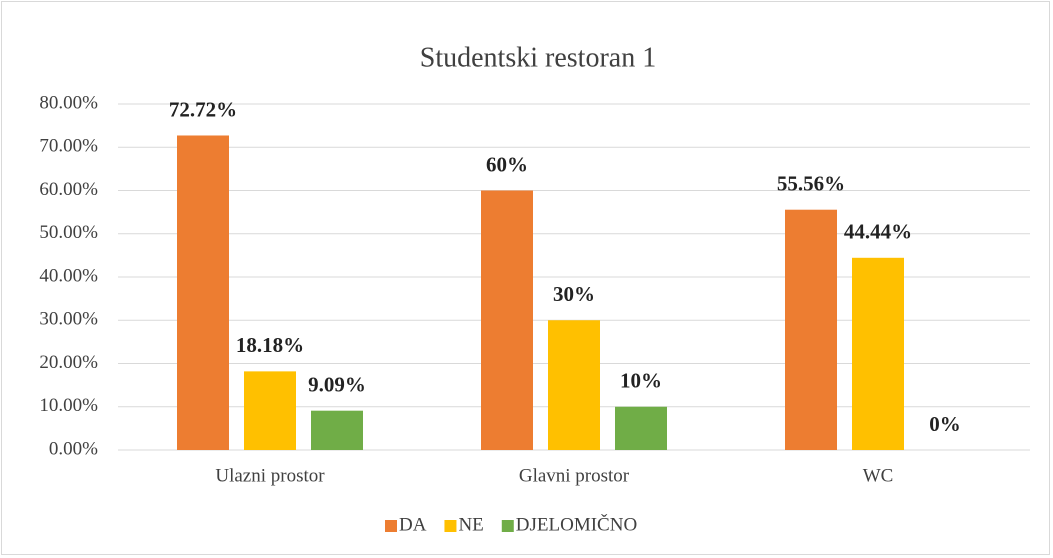 This screenshot has width=1053, height=558. What do you see at coordinates (337, 384) in the screenshot?
I see `value-label: 9.09%` at bounding box center [337, 384].